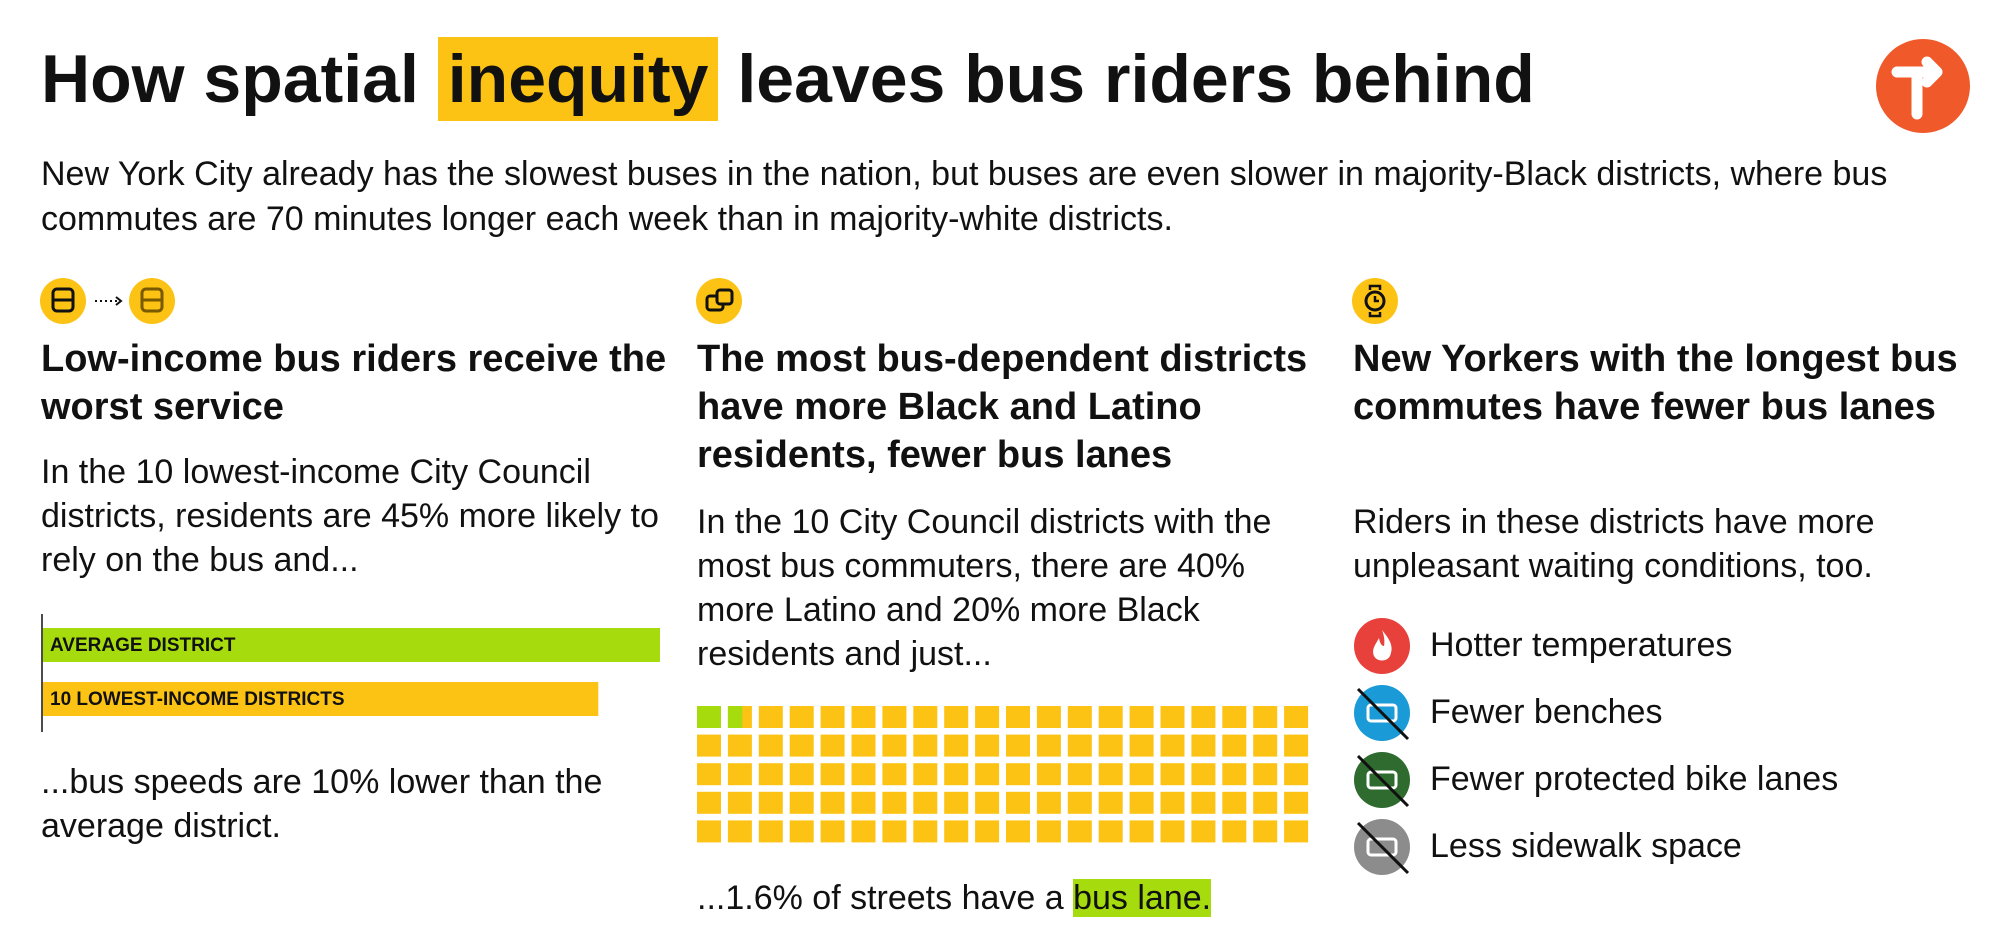  I want to click on title-text: How spatial, so click(230, 79).